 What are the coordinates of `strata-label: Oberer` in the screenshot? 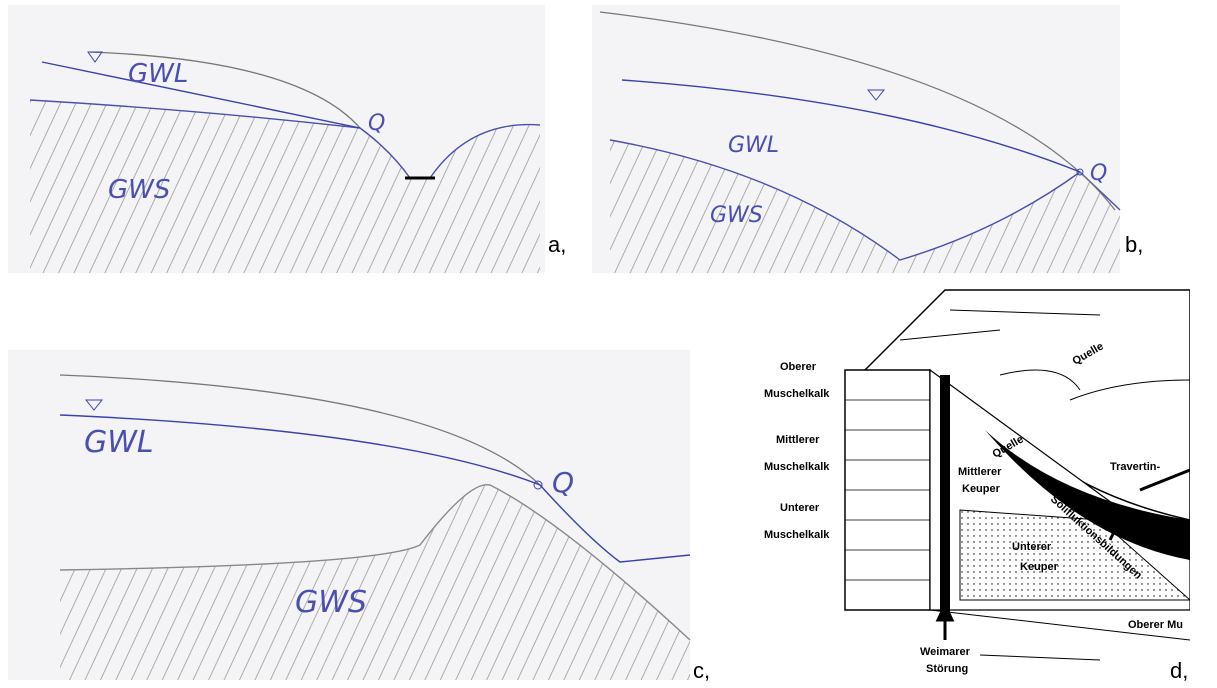 It's located at (798, 367).